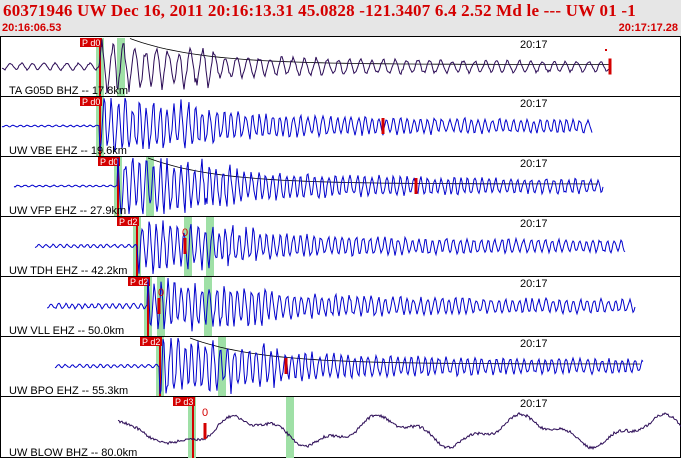 The width and height of the screenshot is (681, 458). What do you see at coordinates (68, 151) in the screenshot?
I see `station-label: UW VBE EHZ -- 19.6km` at bounding box center [68, 151].